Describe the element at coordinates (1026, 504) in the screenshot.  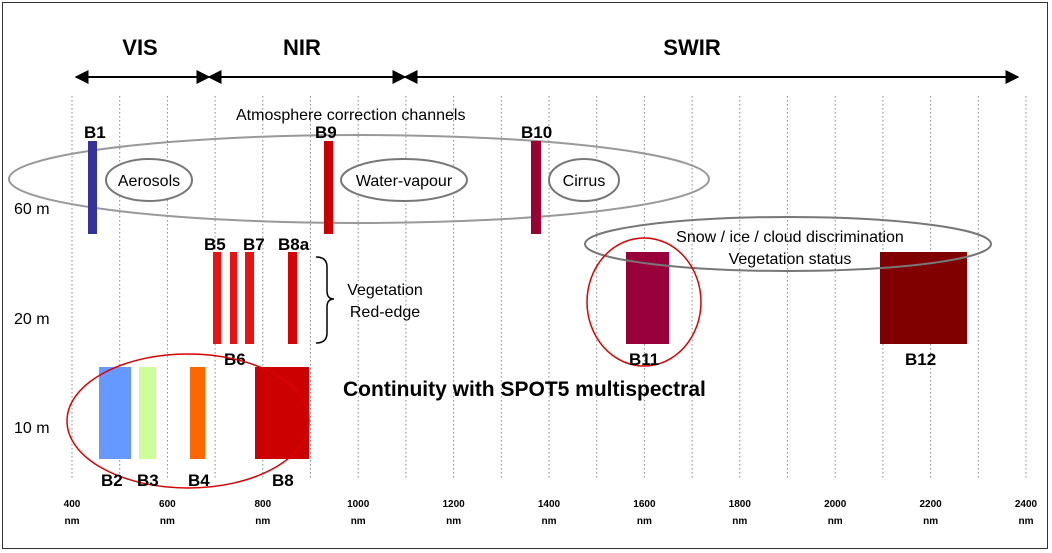
I see `axis-tick-value: 2400` at that location.